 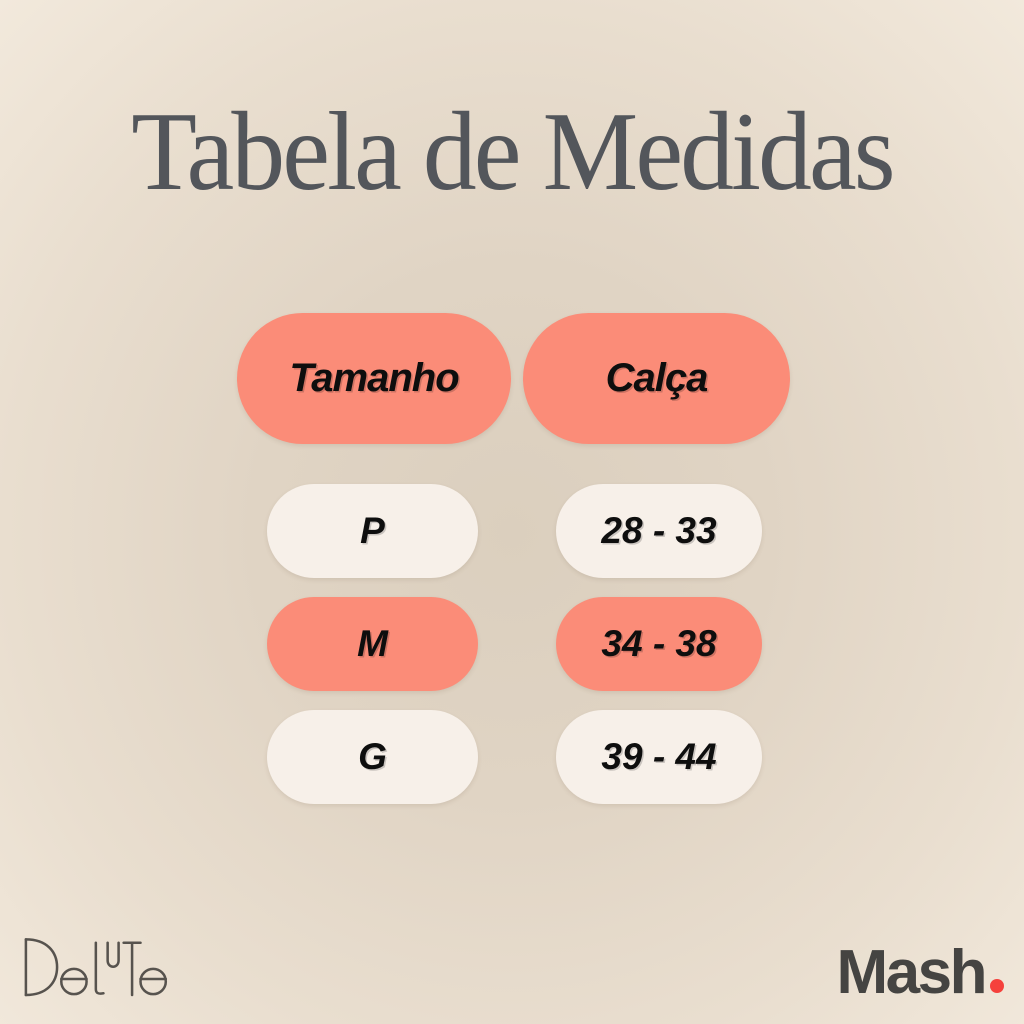 I want to click on mash-logo: Mash, so click(x=920, y=973).